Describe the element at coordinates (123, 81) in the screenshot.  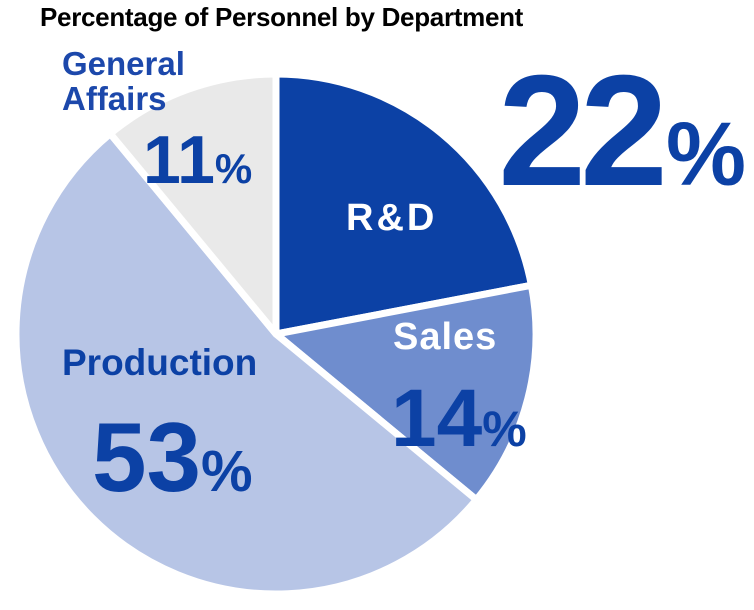
I see `segment-label-general-affairs: General Affairs` at that location.